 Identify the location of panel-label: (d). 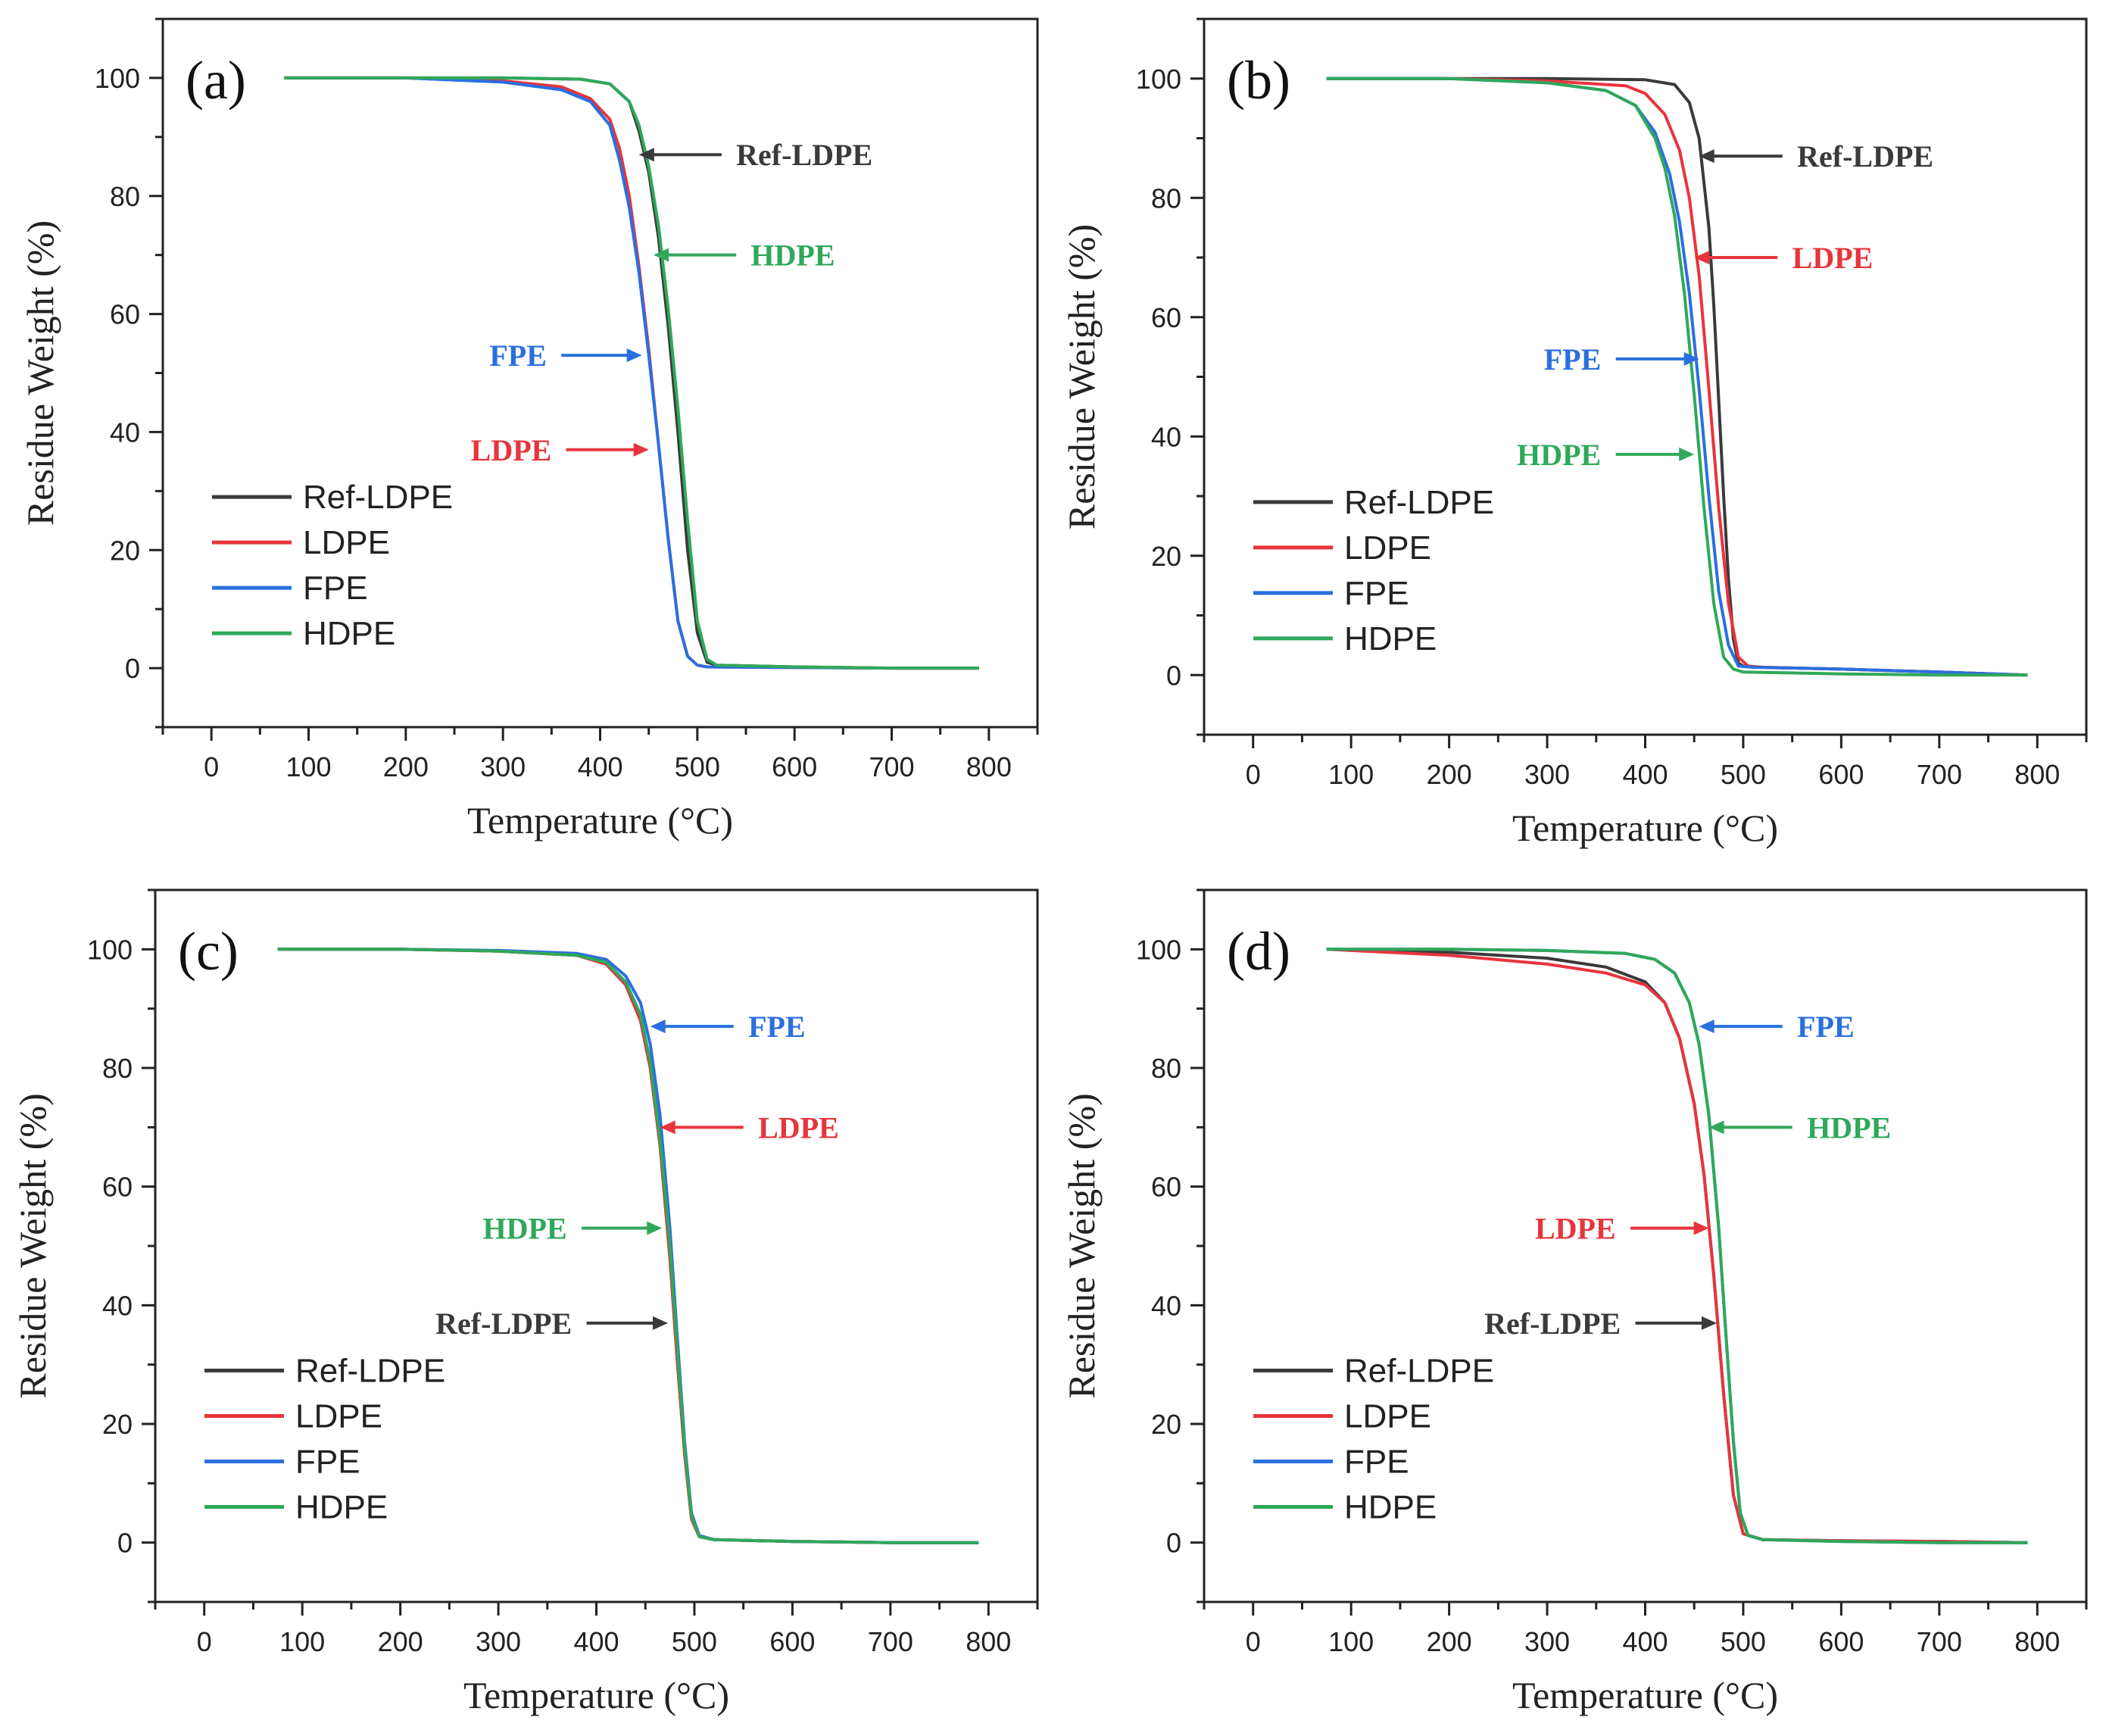
(1258, 951).